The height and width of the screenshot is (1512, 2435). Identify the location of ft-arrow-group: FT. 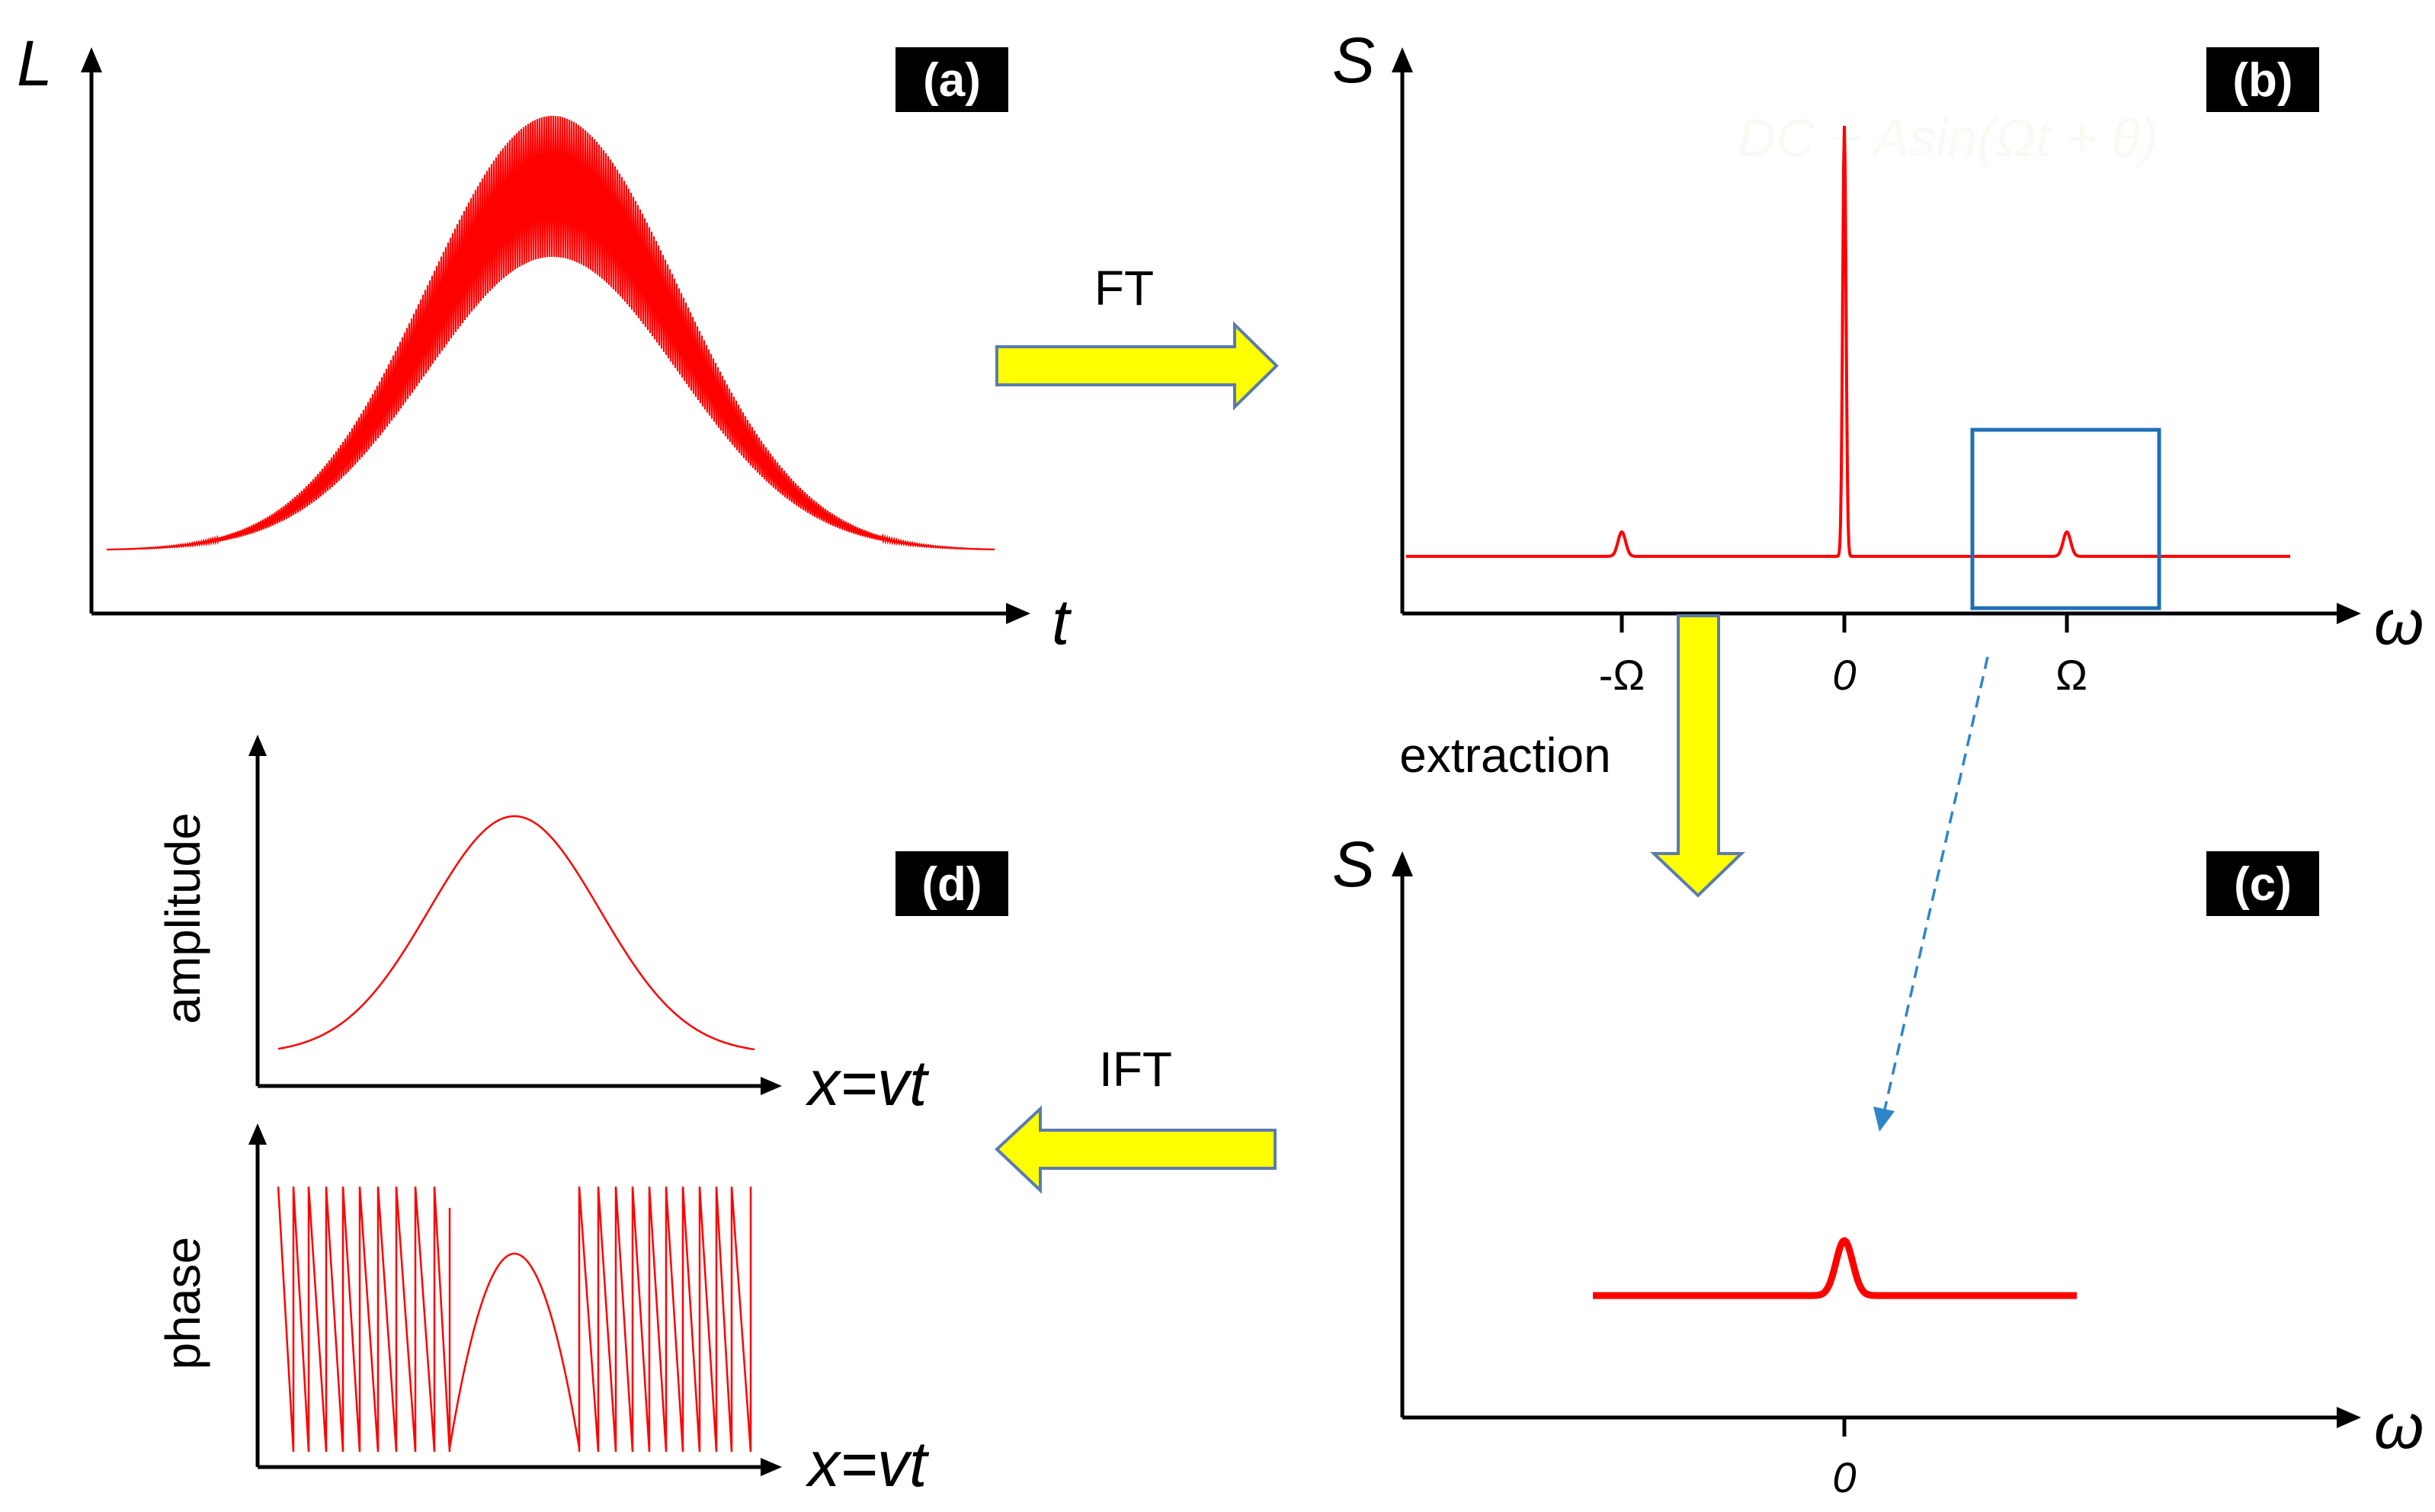
(1137, 336).